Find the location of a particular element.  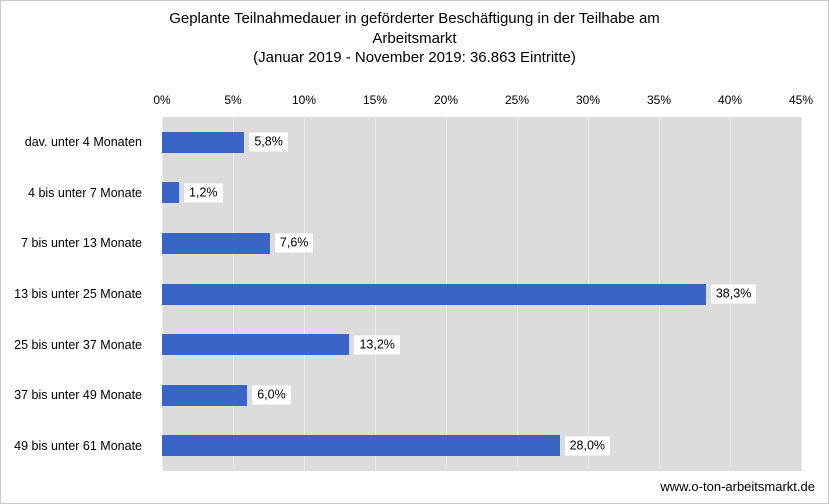

chart-title-line-2: Arbeitsmarkt is located at coordinates (414, 38).